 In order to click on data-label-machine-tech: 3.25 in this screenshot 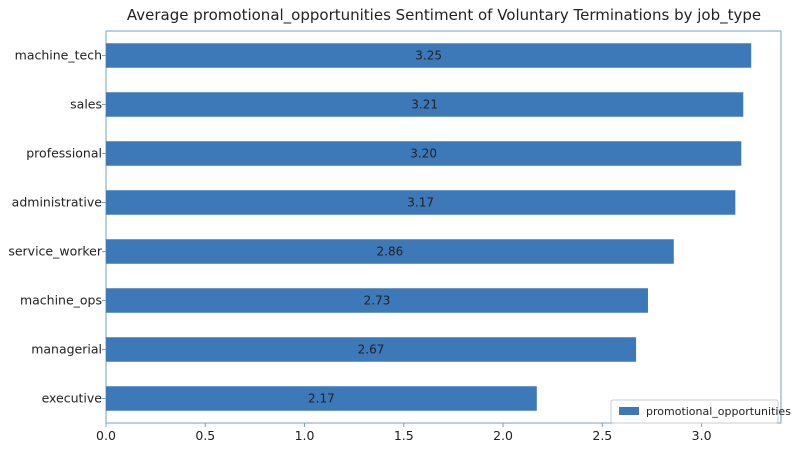, I will do `click(428, 56)`.